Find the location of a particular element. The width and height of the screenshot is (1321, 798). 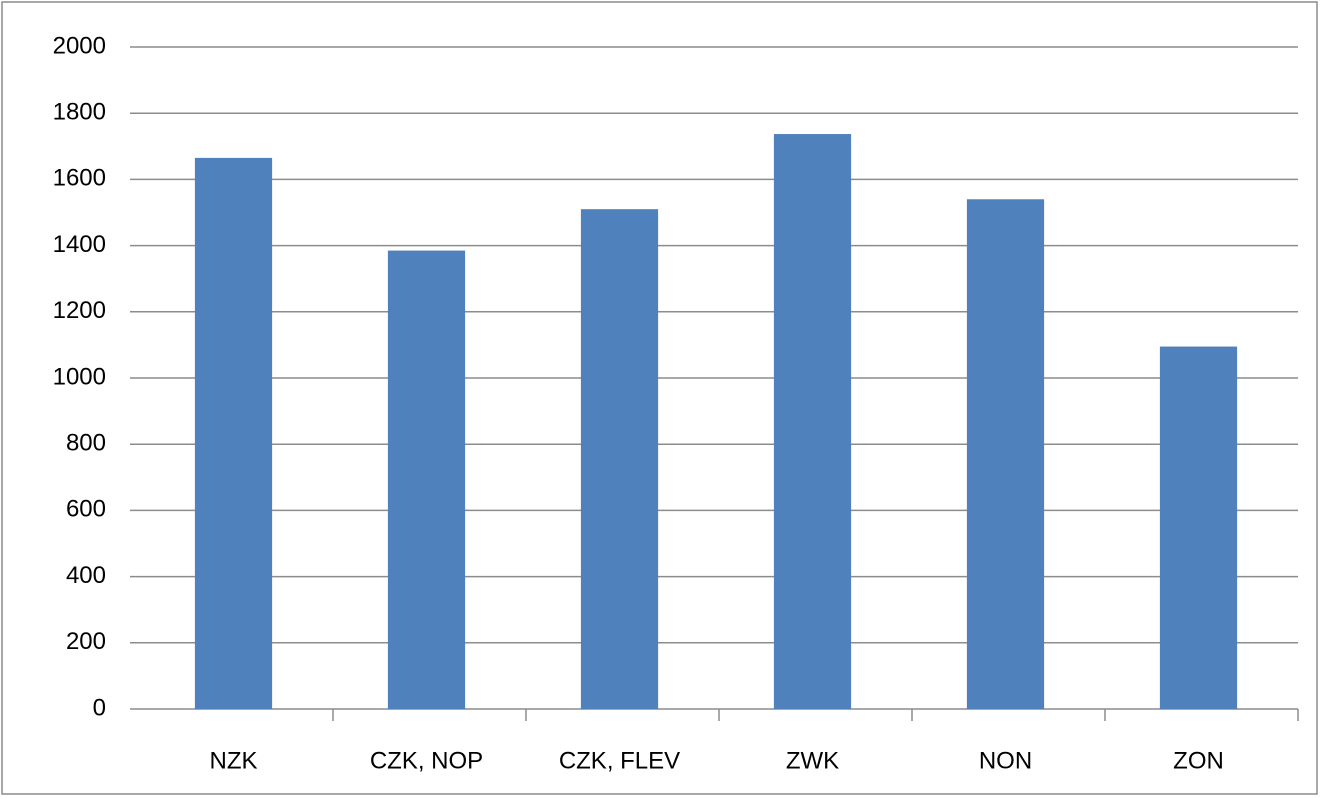

x-tick-label: ZON is located at coordinates (1198, 760).